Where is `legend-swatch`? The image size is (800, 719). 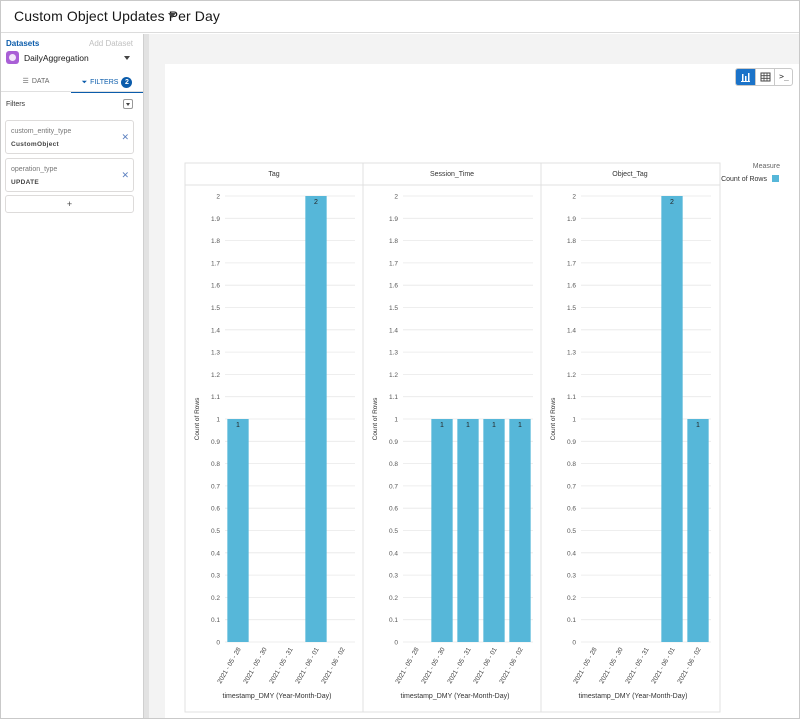 legend-swatch is located at coordinates (775, 178).